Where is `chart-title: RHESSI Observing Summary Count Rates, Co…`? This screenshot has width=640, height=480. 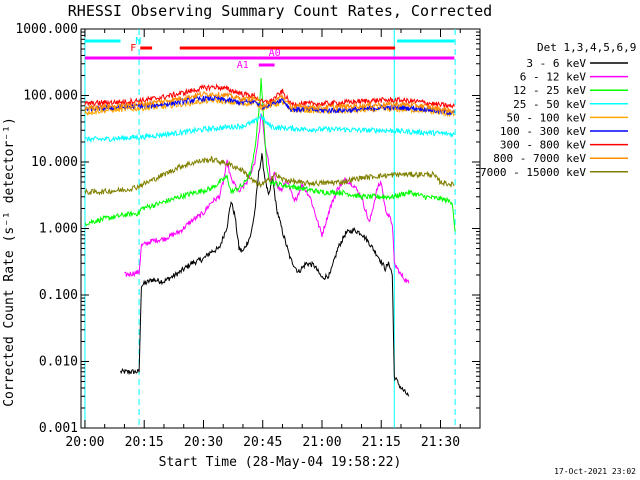 chart-title: RHESSI Observing Summary Count Rates, Co… is located at coordinates (280, 11).